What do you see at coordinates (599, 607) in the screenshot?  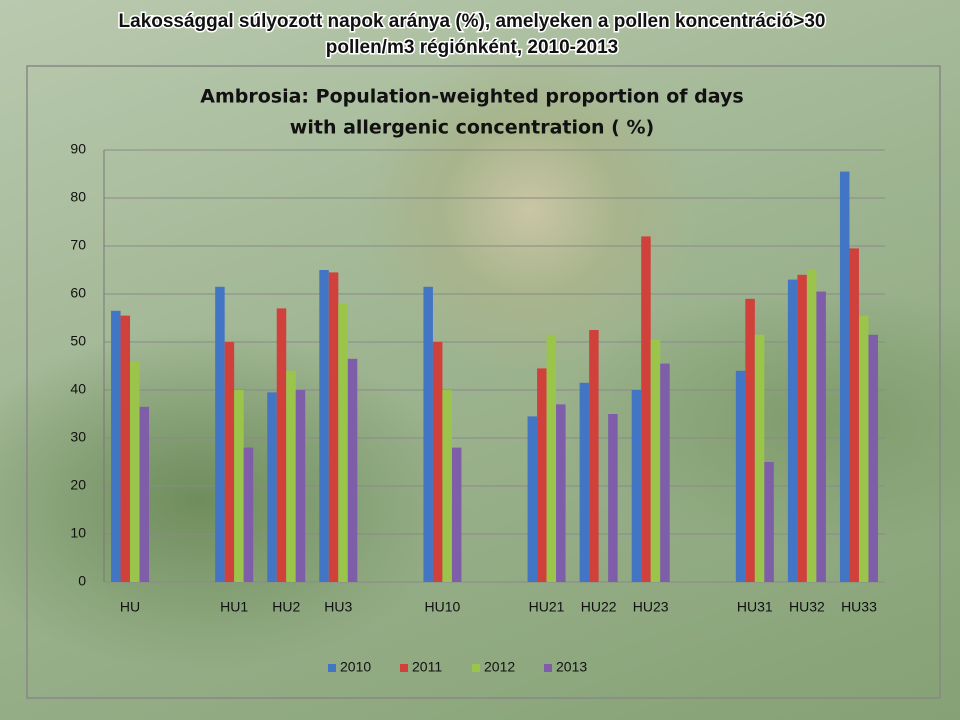 I see `x-tick-label: HU22` at bounding box center [599, 607].